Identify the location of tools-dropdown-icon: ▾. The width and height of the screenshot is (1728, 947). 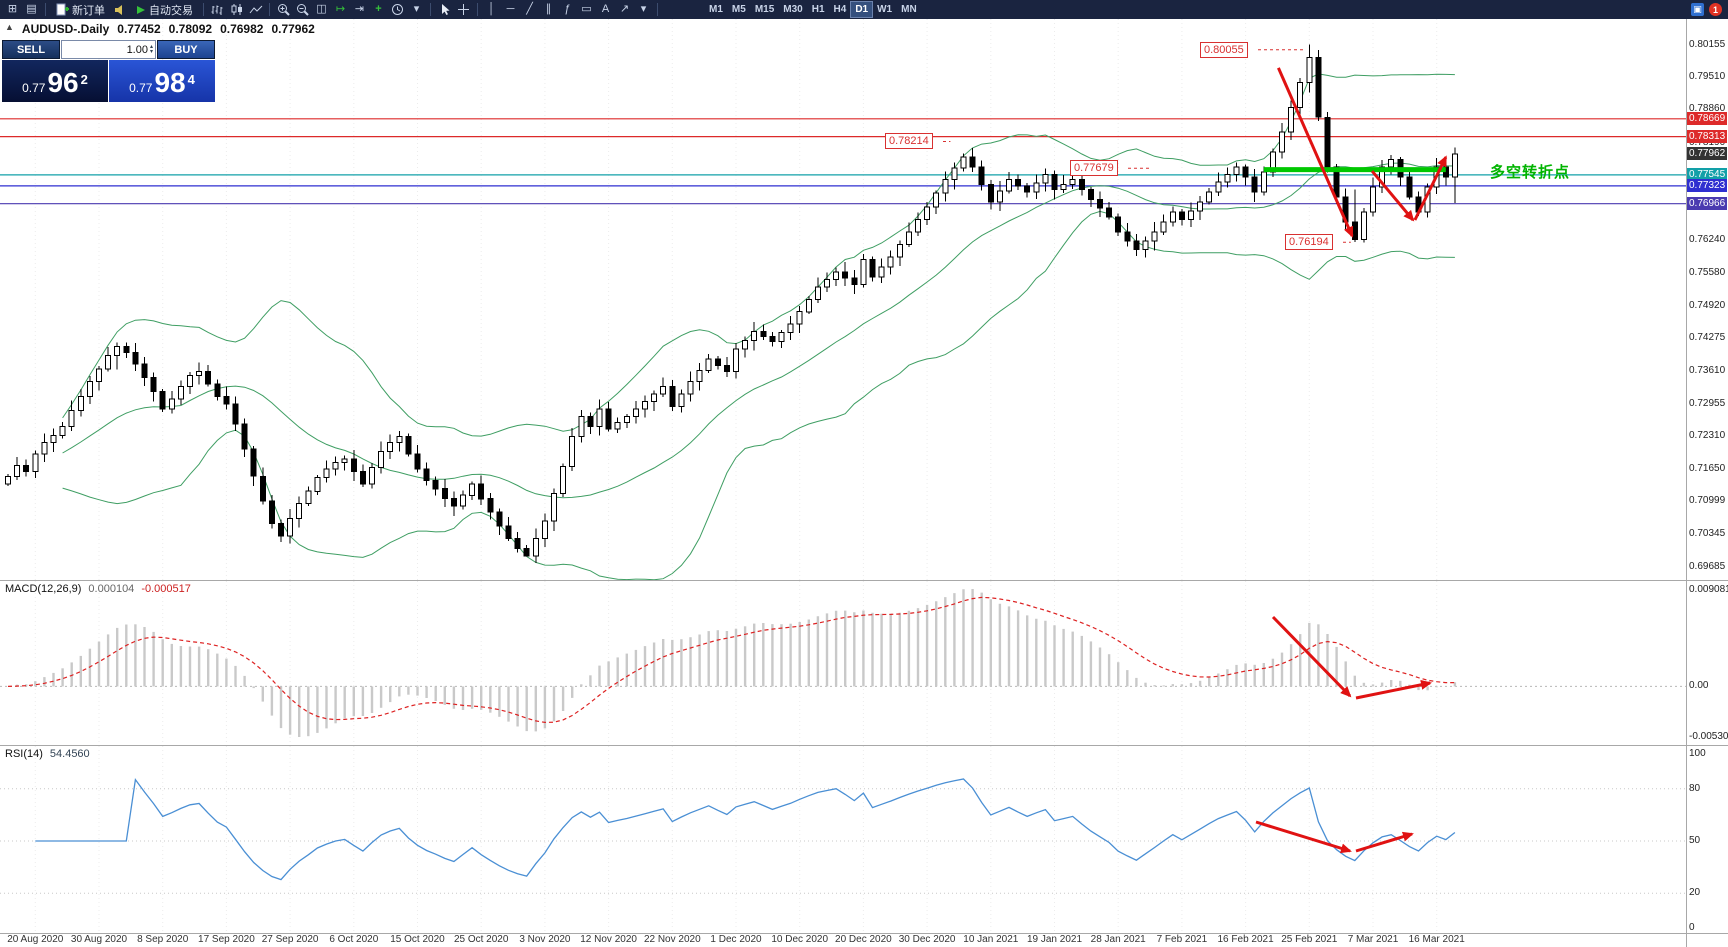
(643, 9).